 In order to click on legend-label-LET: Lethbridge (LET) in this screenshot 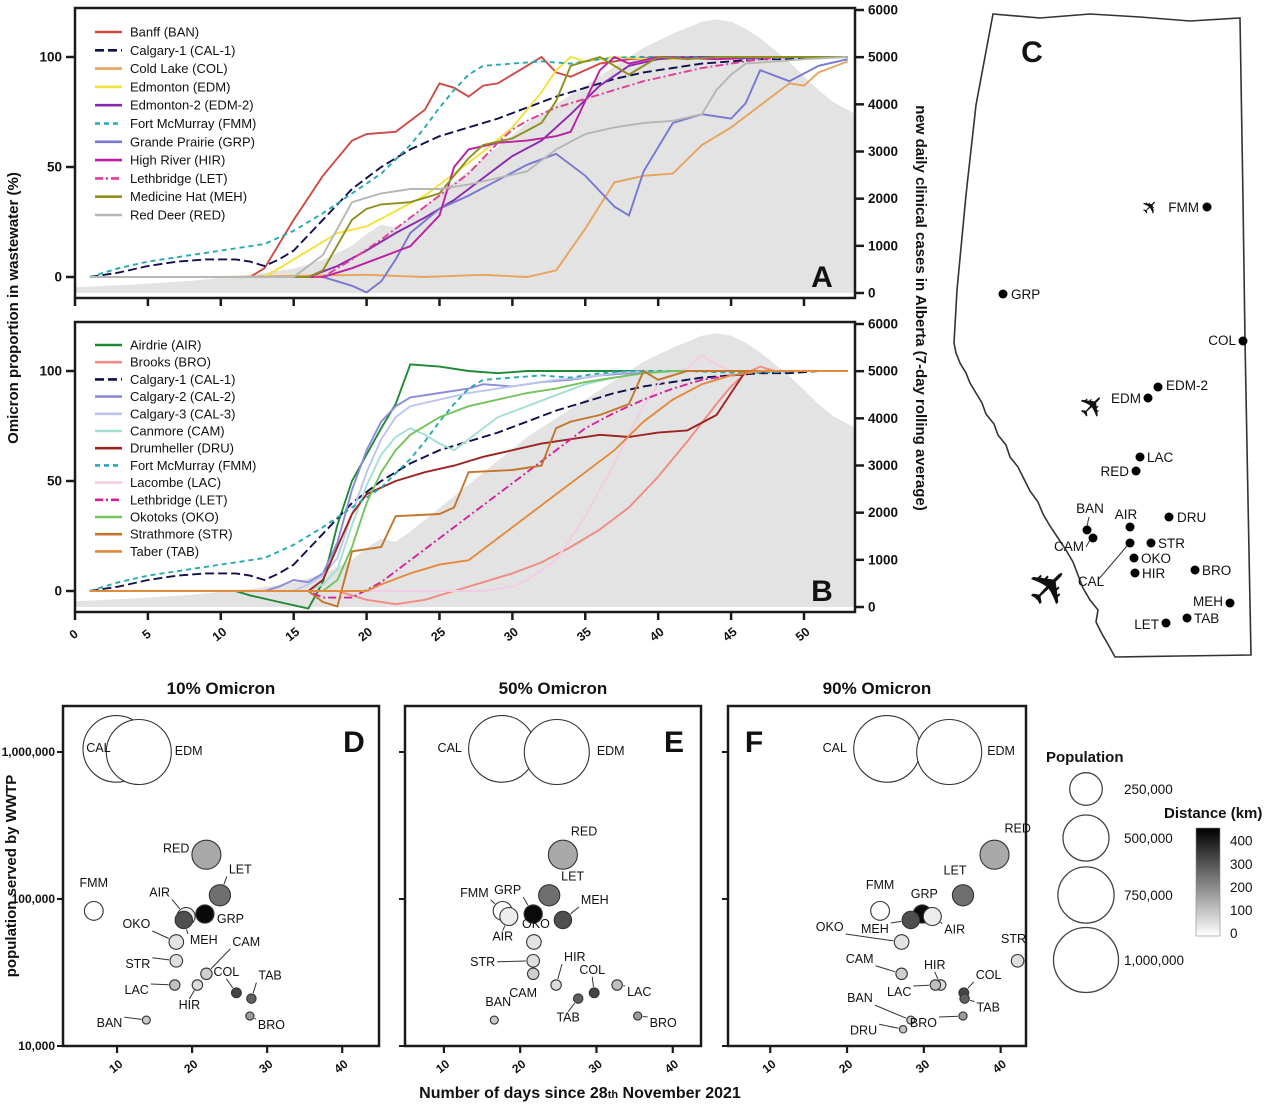, I will do `click(179, 499)`.